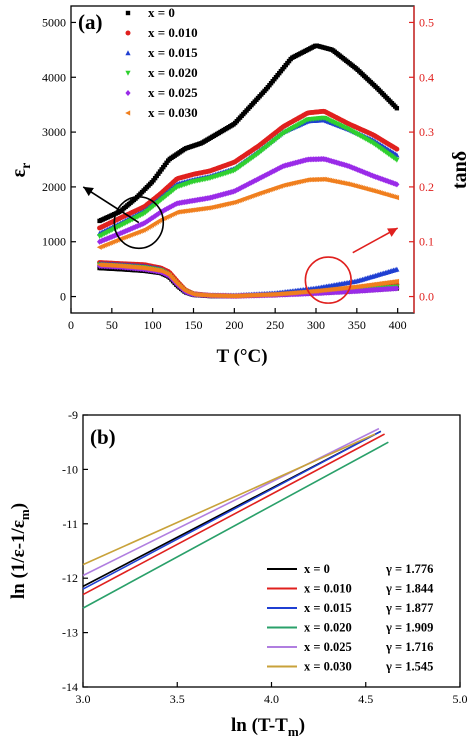 Image resolution: width=474 pixels, height=741 pixels. I want to click on legend-gamma-b: γ = 1.545, so click(409, 667).